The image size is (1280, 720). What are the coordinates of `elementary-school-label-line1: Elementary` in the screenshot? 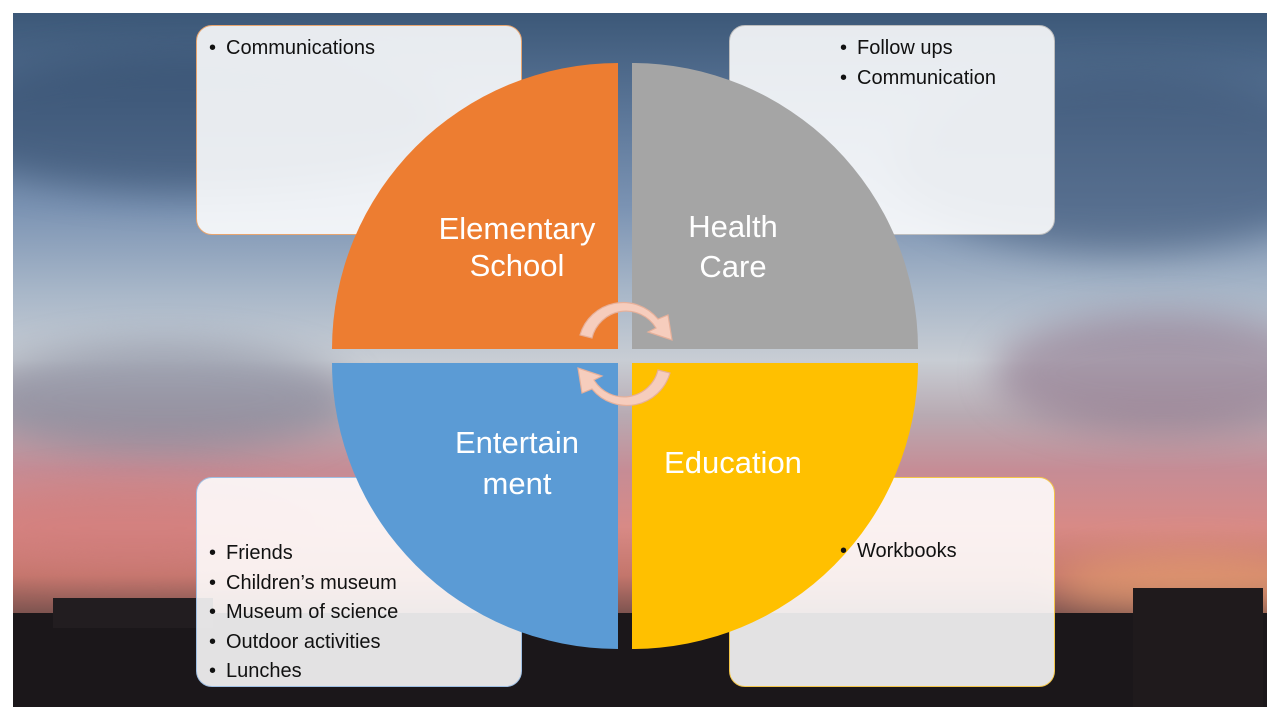 It's located at (517, 228).